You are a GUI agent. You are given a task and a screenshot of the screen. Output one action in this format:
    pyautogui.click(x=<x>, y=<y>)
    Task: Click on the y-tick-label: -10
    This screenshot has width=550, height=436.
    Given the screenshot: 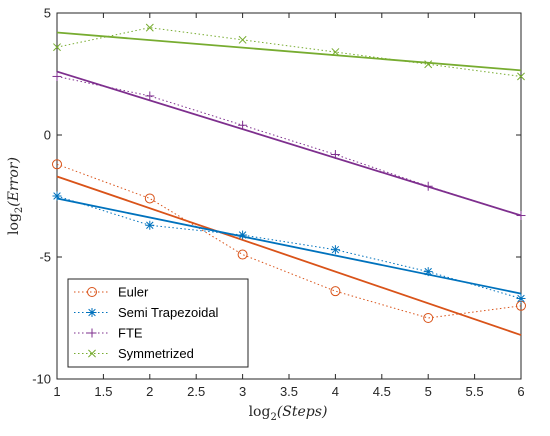 What is the action you would take?
    pyautogui.click(x=41, y=379)
    